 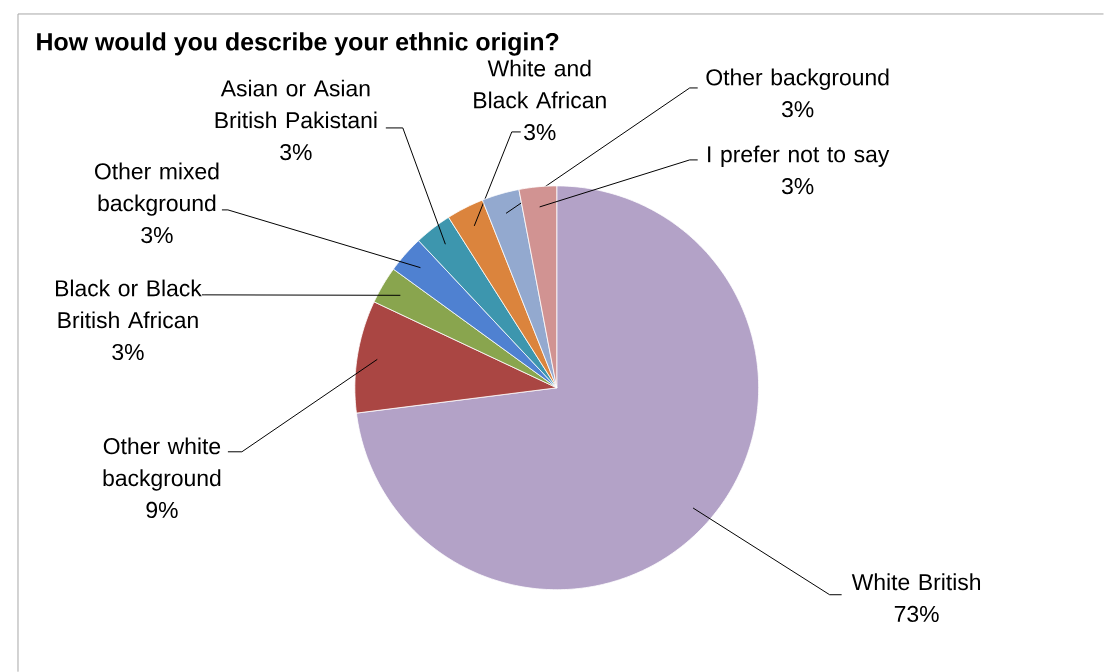 I want to click on chart-title: How would you describe your ethnic origin?, so click(x=298, y=44).